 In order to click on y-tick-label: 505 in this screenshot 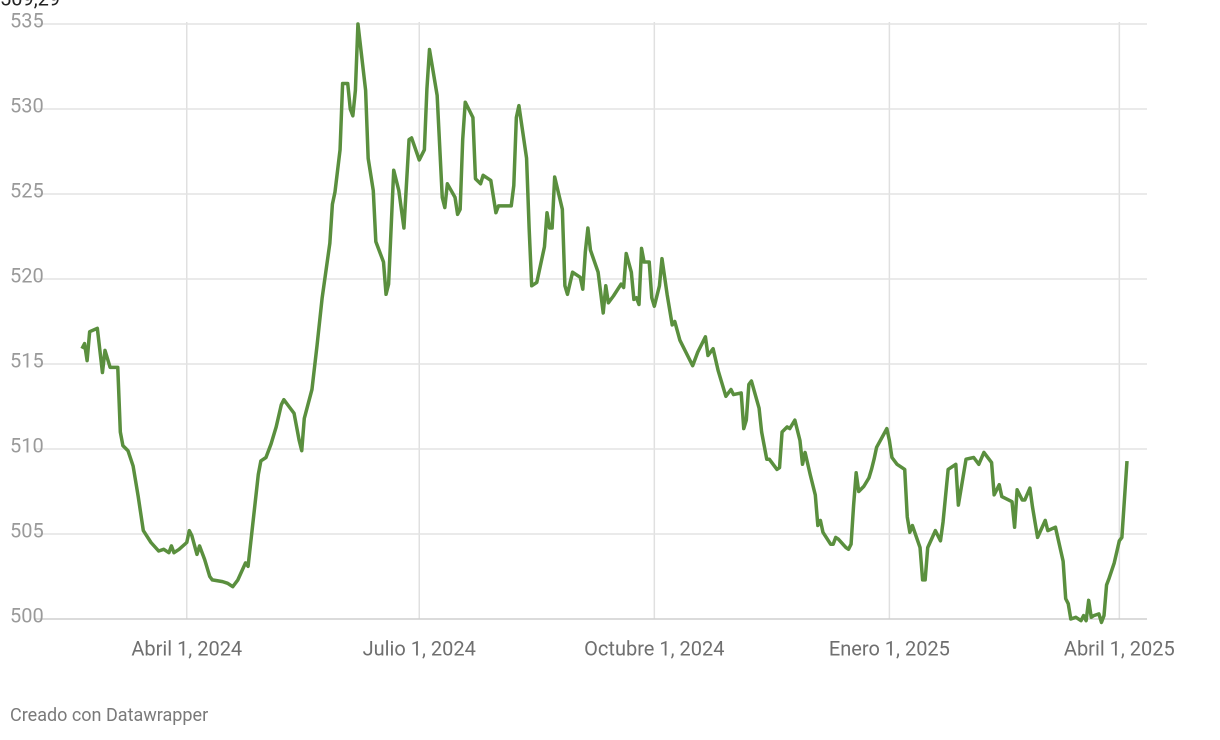, I will do `click(27, 530)`.